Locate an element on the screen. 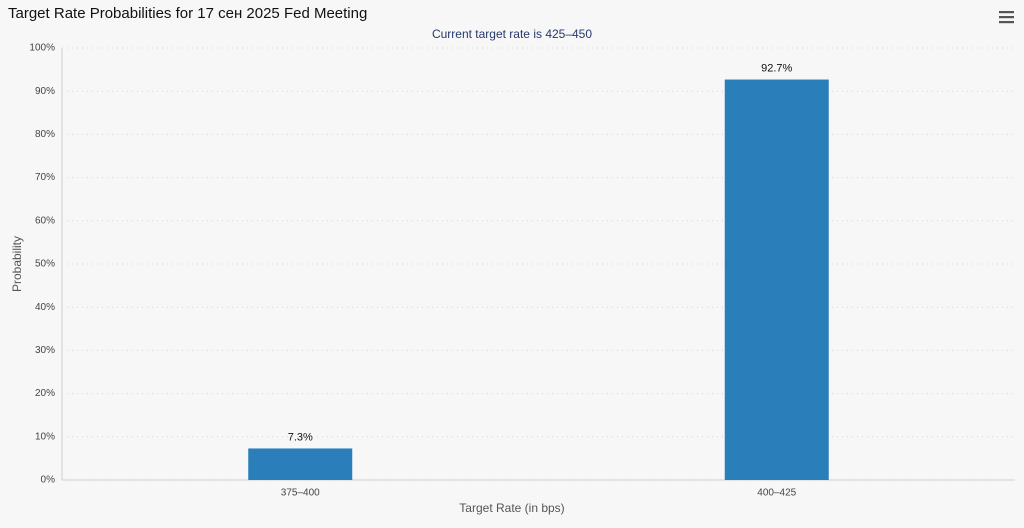 The width and height of the screenshot is (1024, 528). y-tick-label: 100% is located at coordinates (42, 48).